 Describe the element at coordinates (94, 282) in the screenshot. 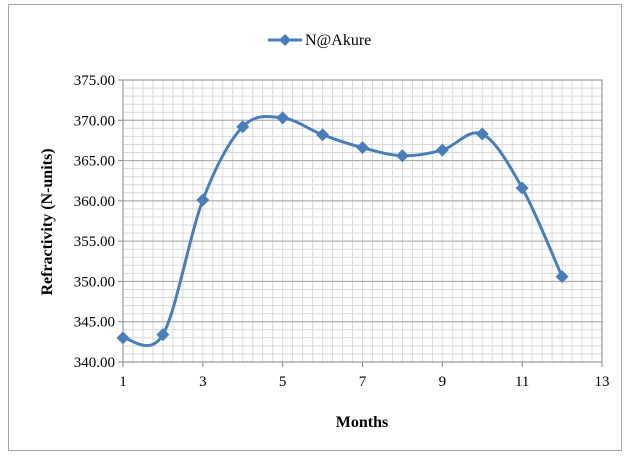

I see `y-tick-label: 350.00` at that location.